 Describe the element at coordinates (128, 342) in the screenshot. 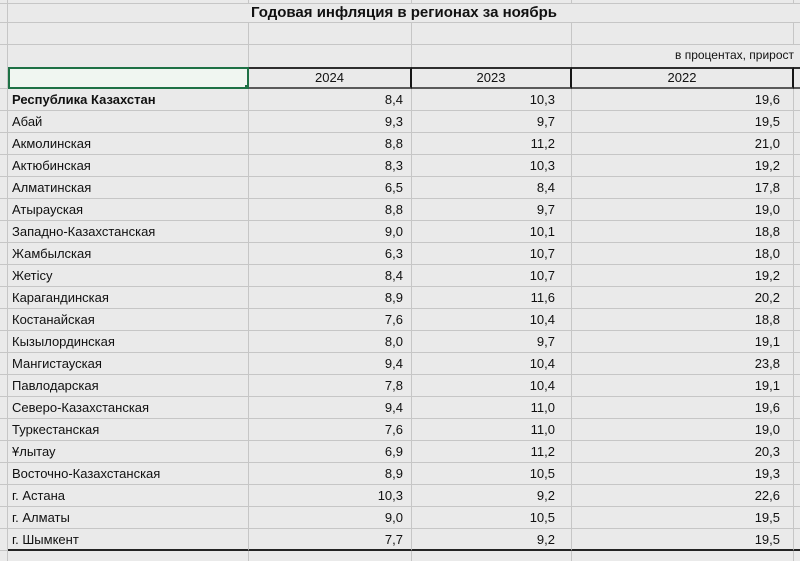

I see `region-cell: Кызылординская` at that location.